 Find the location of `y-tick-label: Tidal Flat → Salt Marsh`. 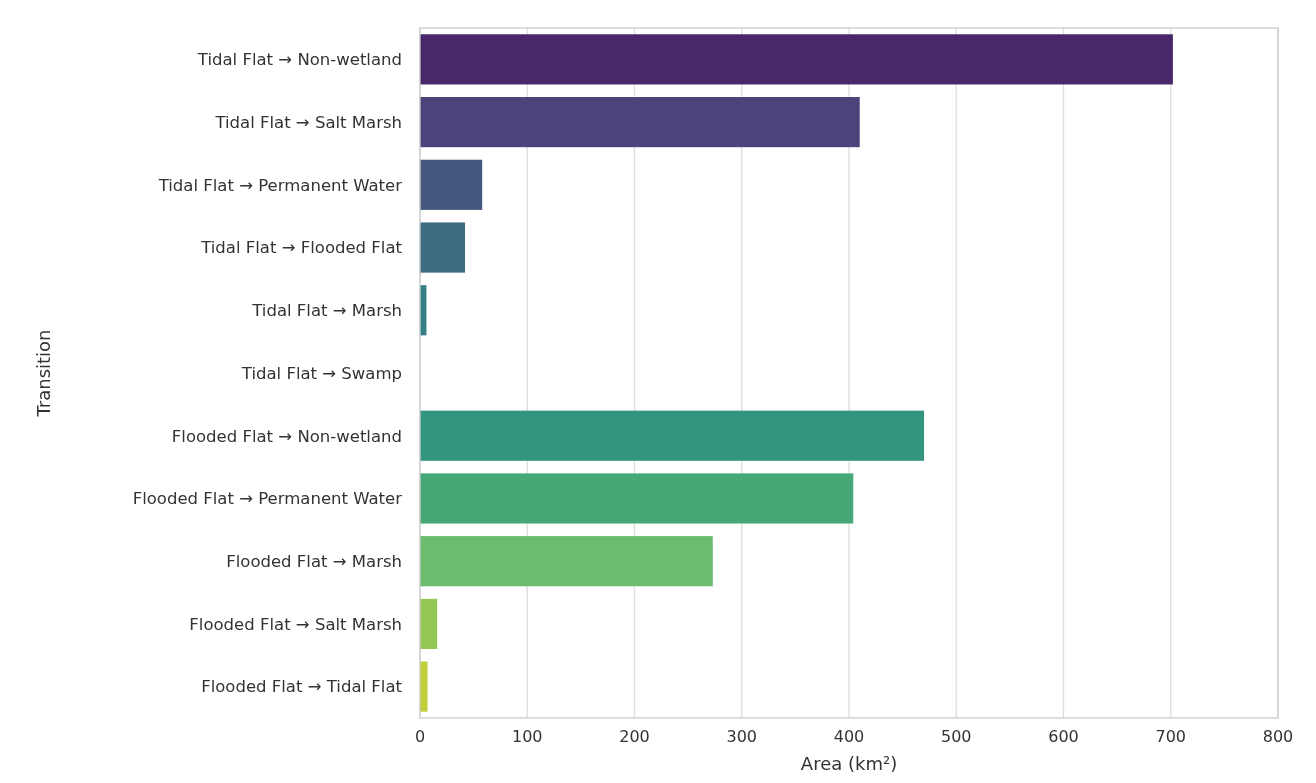

y-tick-label: Tidal Flat → Salt Marsh is located at coordinates (308, 122).